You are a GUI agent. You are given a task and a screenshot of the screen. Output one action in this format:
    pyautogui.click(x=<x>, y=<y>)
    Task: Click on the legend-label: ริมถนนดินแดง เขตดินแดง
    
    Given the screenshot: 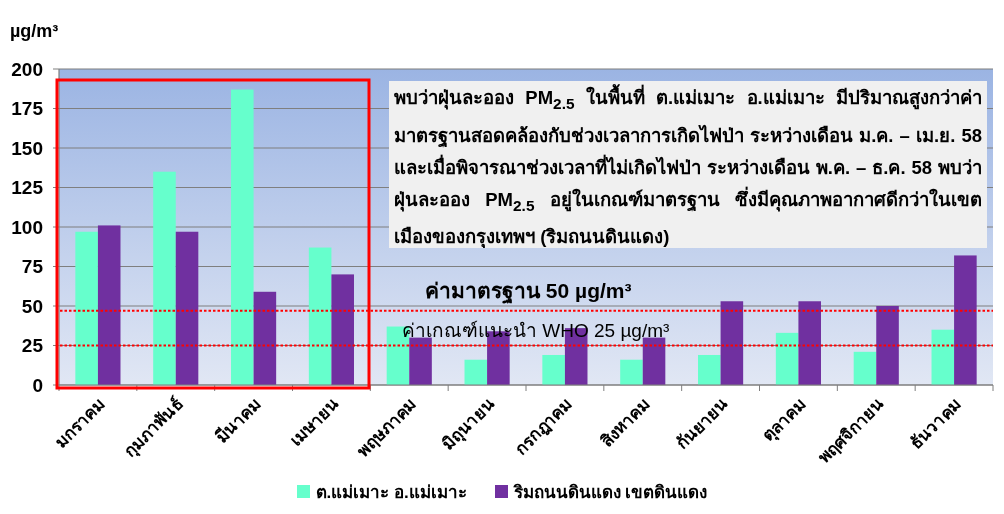 What is the action you would take?
    pyautogui.click(x=610, y=492)
    